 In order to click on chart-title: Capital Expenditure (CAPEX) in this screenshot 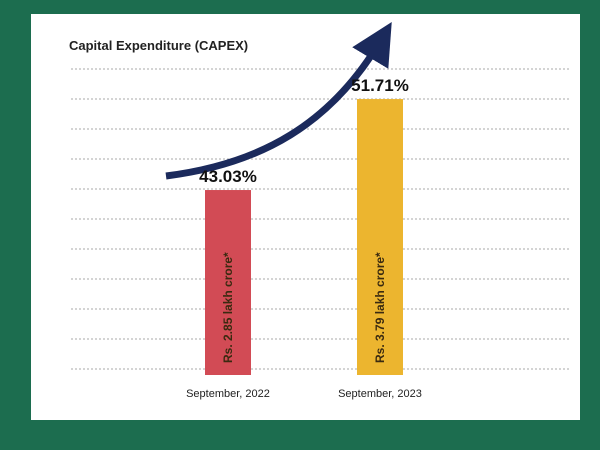, I will do `click(158, 45)`.